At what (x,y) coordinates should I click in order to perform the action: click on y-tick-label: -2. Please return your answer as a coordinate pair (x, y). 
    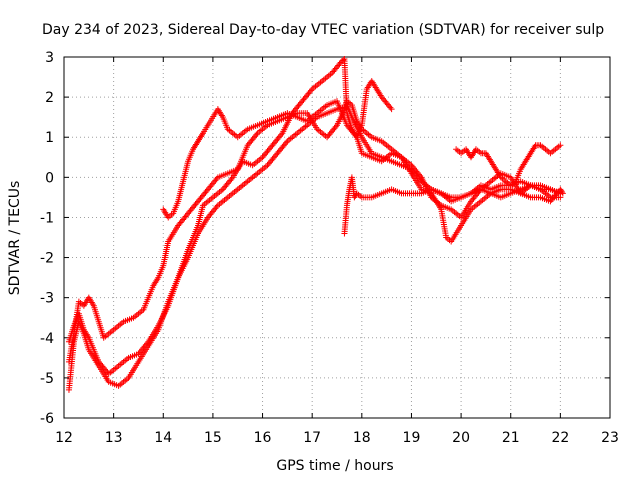
    Looking at the image, I should click on (47, 259).